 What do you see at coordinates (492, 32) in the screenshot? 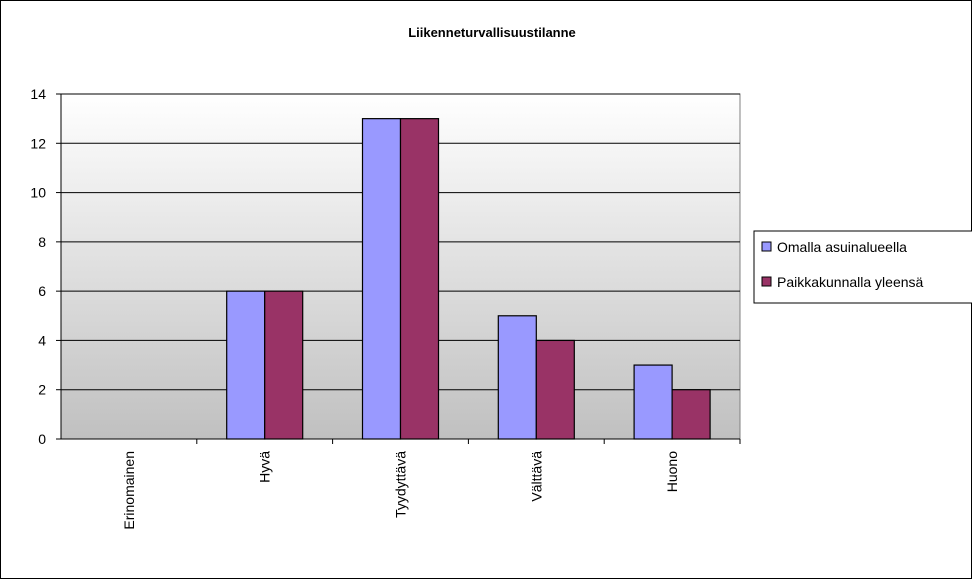
I see `chart-title: Liikenneturvallisuustilanne` at bounding box center [492, 32].